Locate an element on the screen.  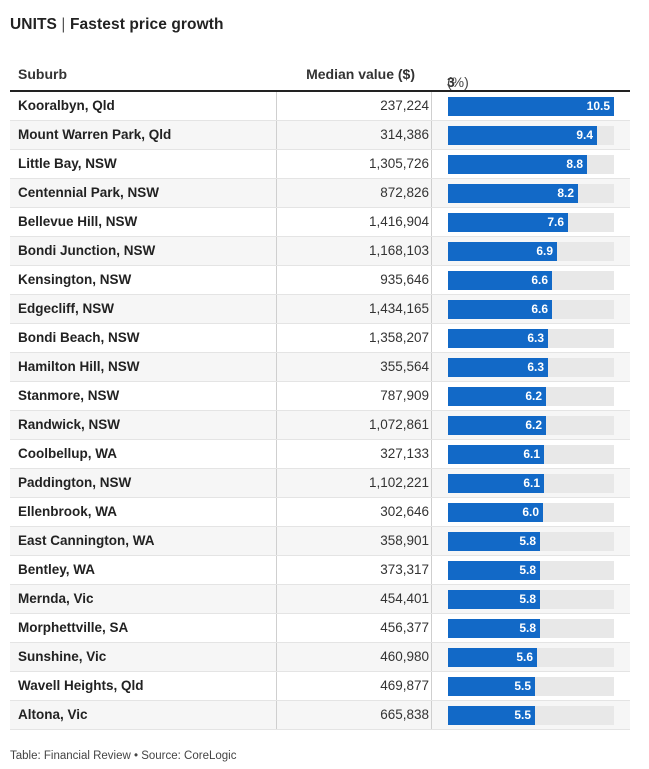
median-value-cell: 1,434,165 is located at coordinates (398, 308).